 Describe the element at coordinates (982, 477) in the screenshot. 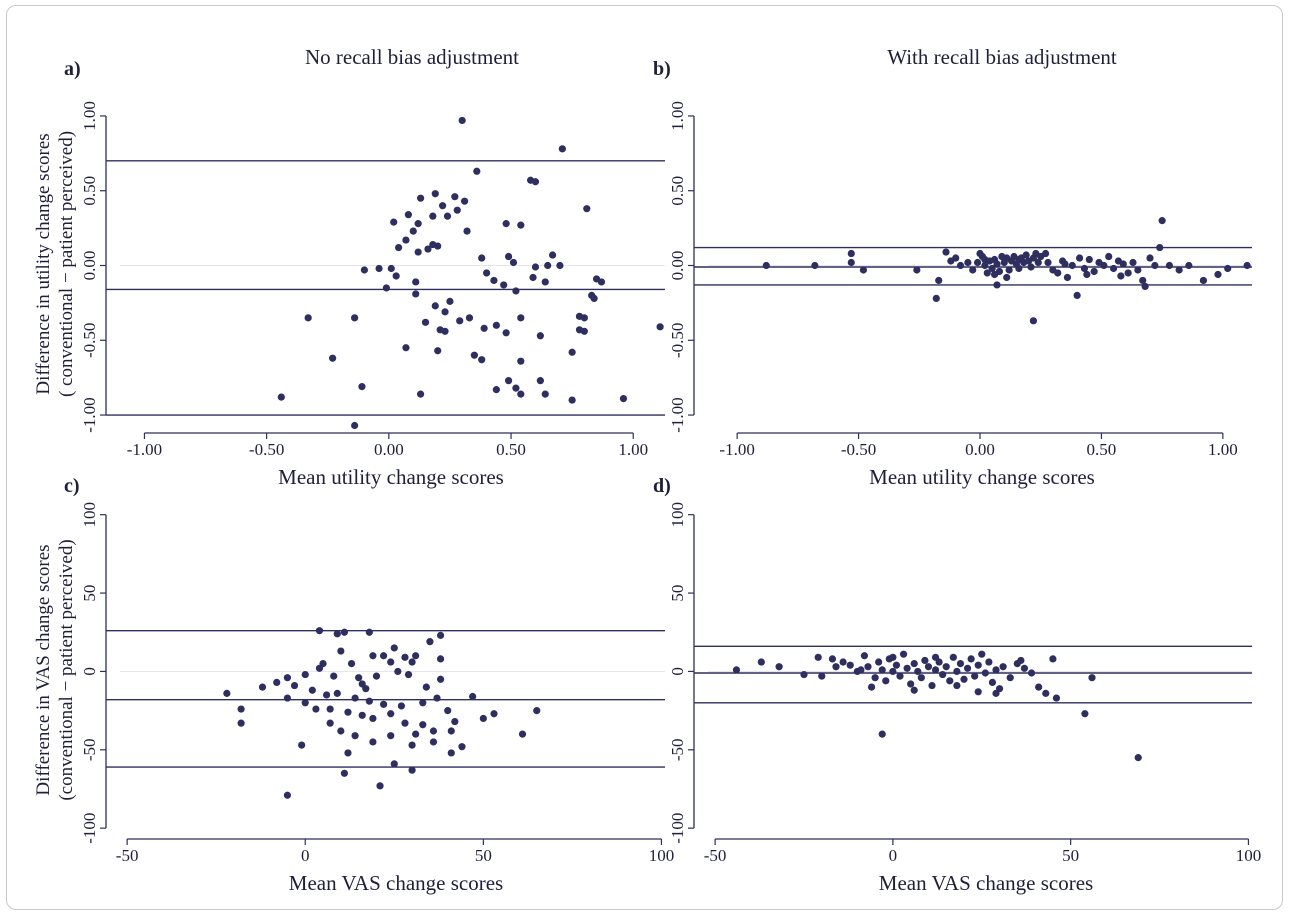

I see `panel-b-x-axis-title: Mean utility change scores` at that location.